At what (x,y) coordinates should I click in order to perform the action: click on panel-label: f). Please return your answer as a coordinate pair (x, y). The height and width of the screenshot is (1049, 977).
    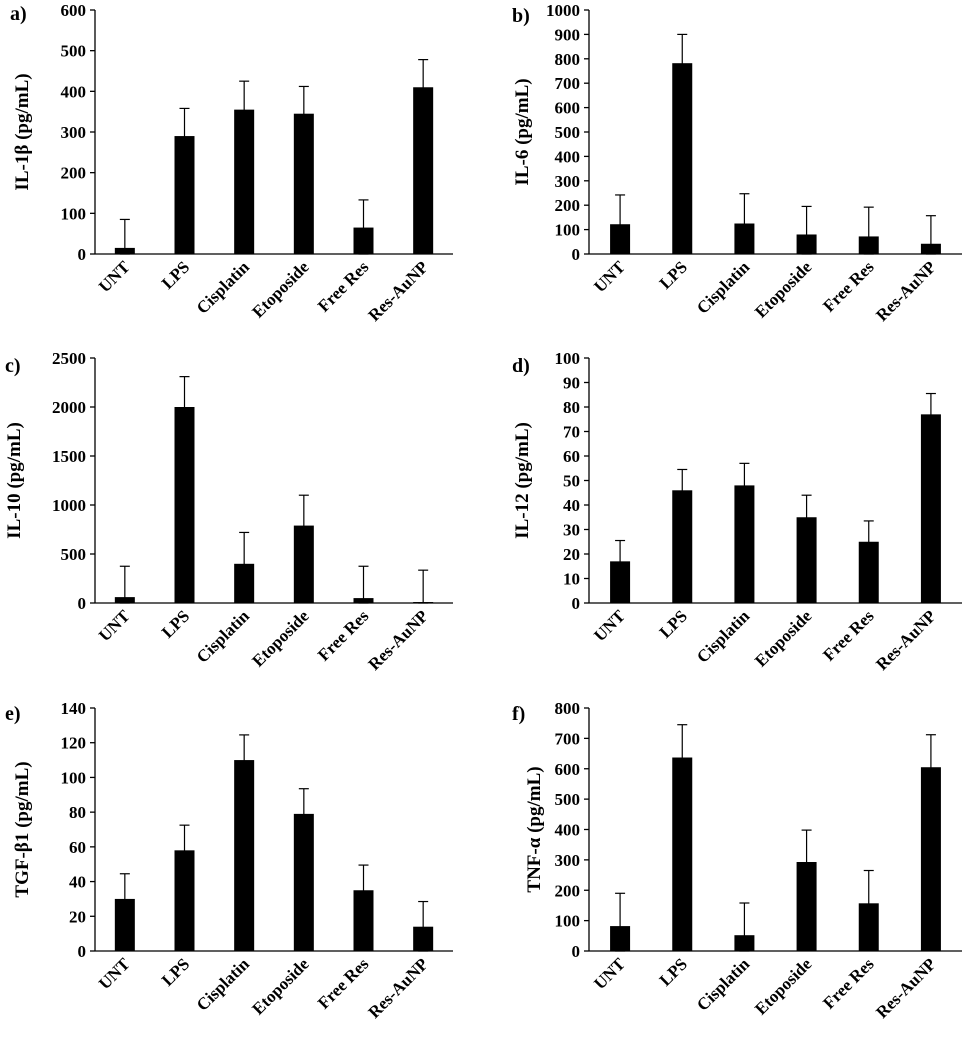
    Looking at the image, I should click on (518, 714).